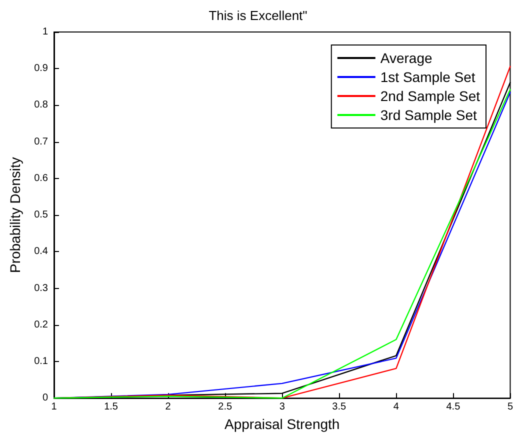 The width and height of the screenshot is (516, 436). What do you see at coordinates (41, 105) in the screenshot?
I see `y-tick-label: 0.8` at bounding box center [41, 105].